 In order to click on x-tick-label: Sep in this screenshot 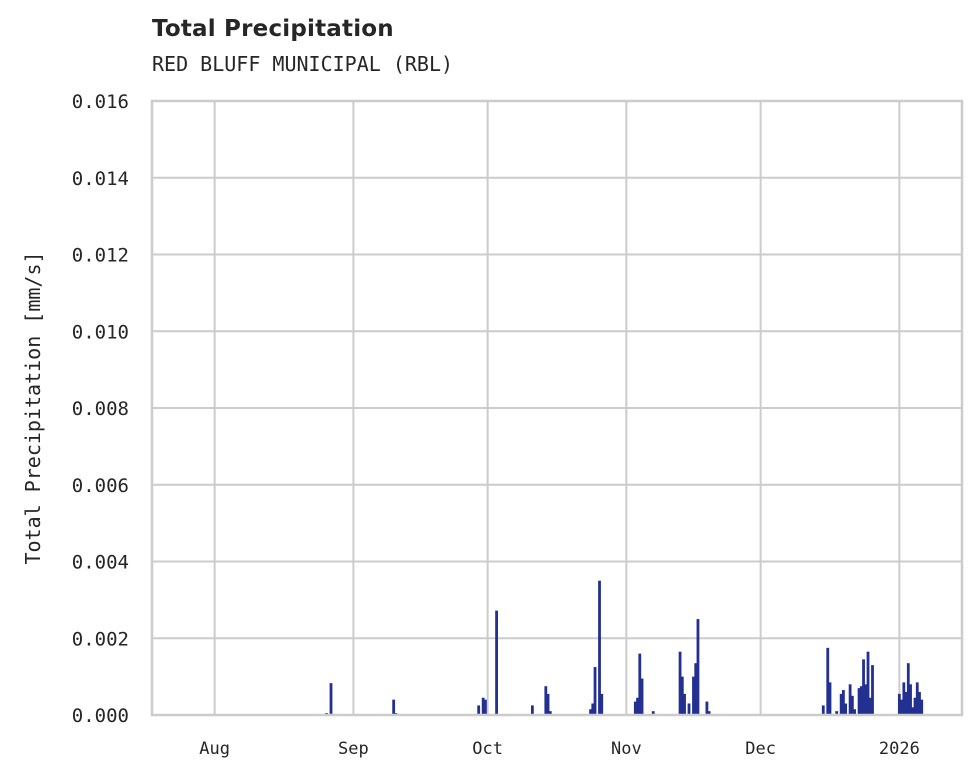, I will do `click(353, 749)`.